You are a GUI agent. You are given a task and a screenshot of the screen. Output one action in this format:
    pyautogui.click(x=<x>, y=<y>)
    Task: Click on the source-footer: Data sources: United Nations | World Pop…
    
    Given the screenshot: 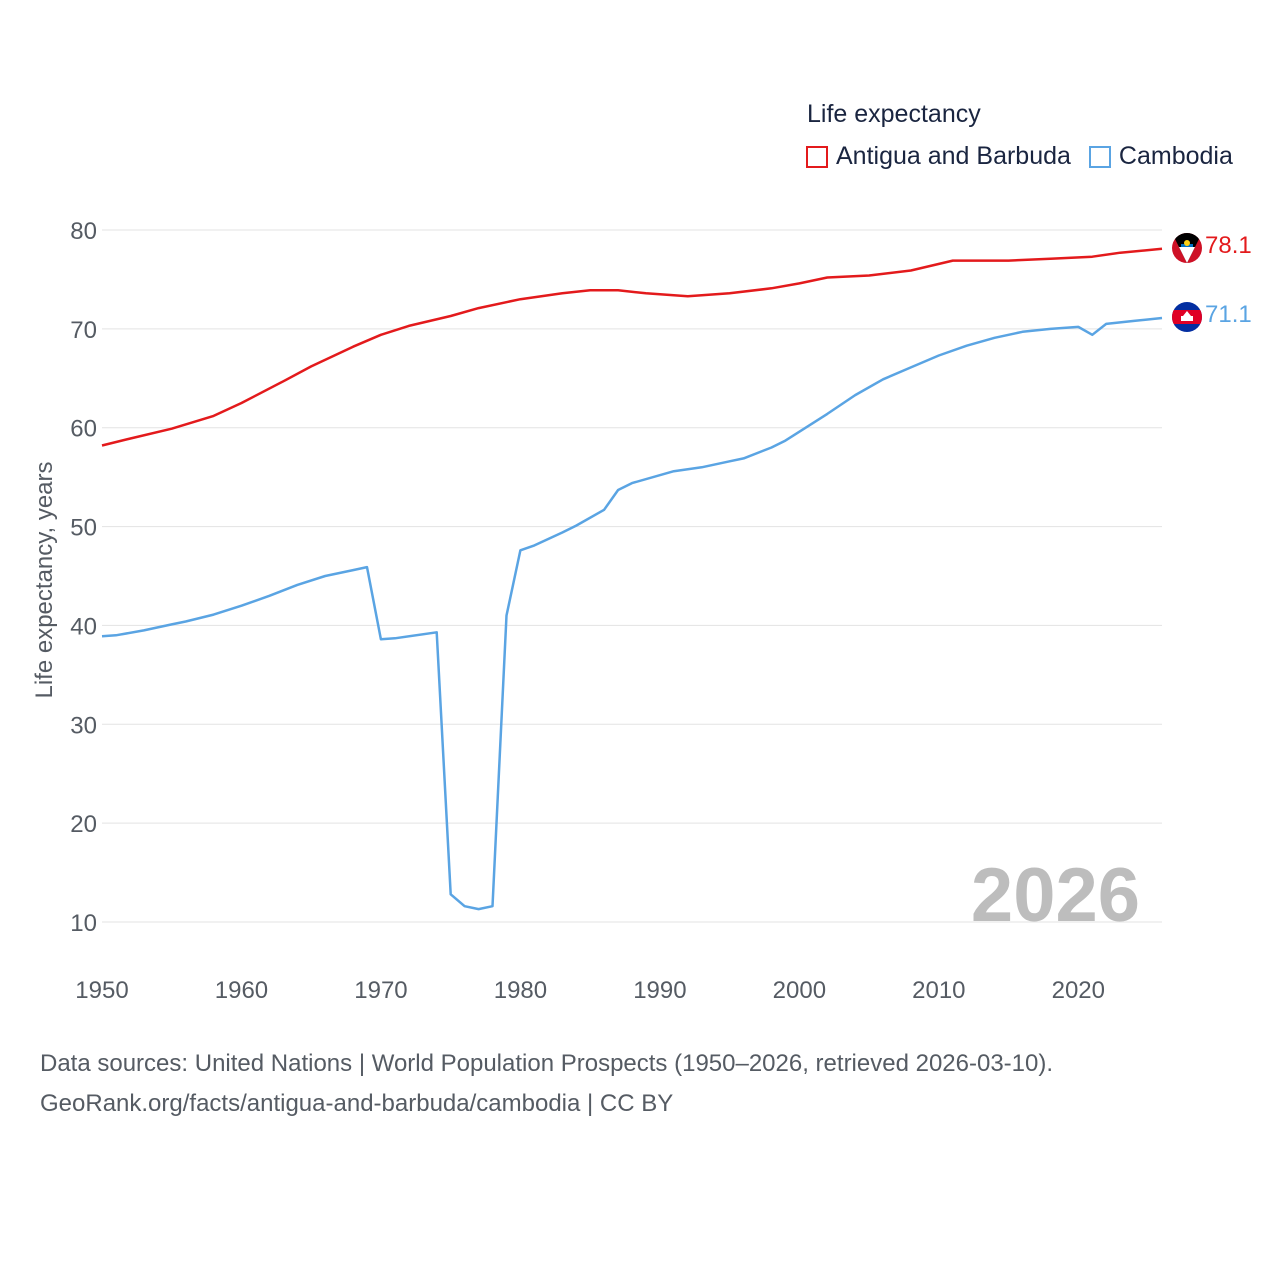 What is the action you would take?
    pyautogui.click(x=546, y=1084)
    